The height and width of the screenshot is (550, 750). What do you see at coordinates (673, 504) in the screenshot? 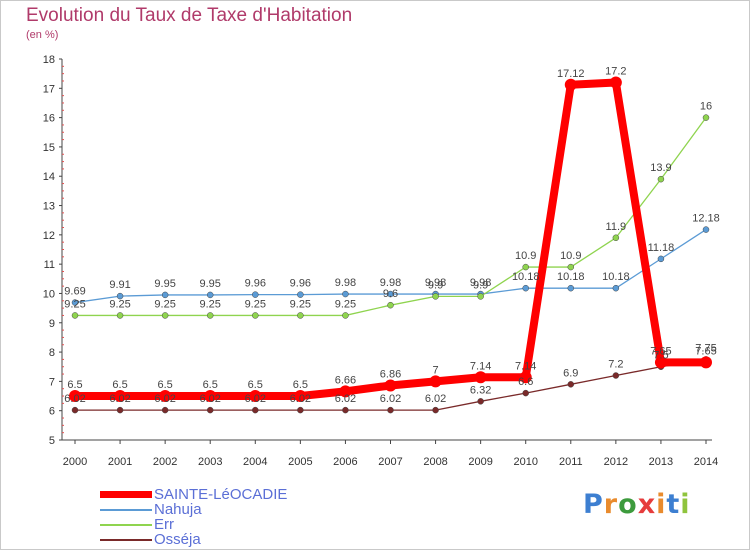
I see `logo-letter: t` at bounding box center [673, 504].